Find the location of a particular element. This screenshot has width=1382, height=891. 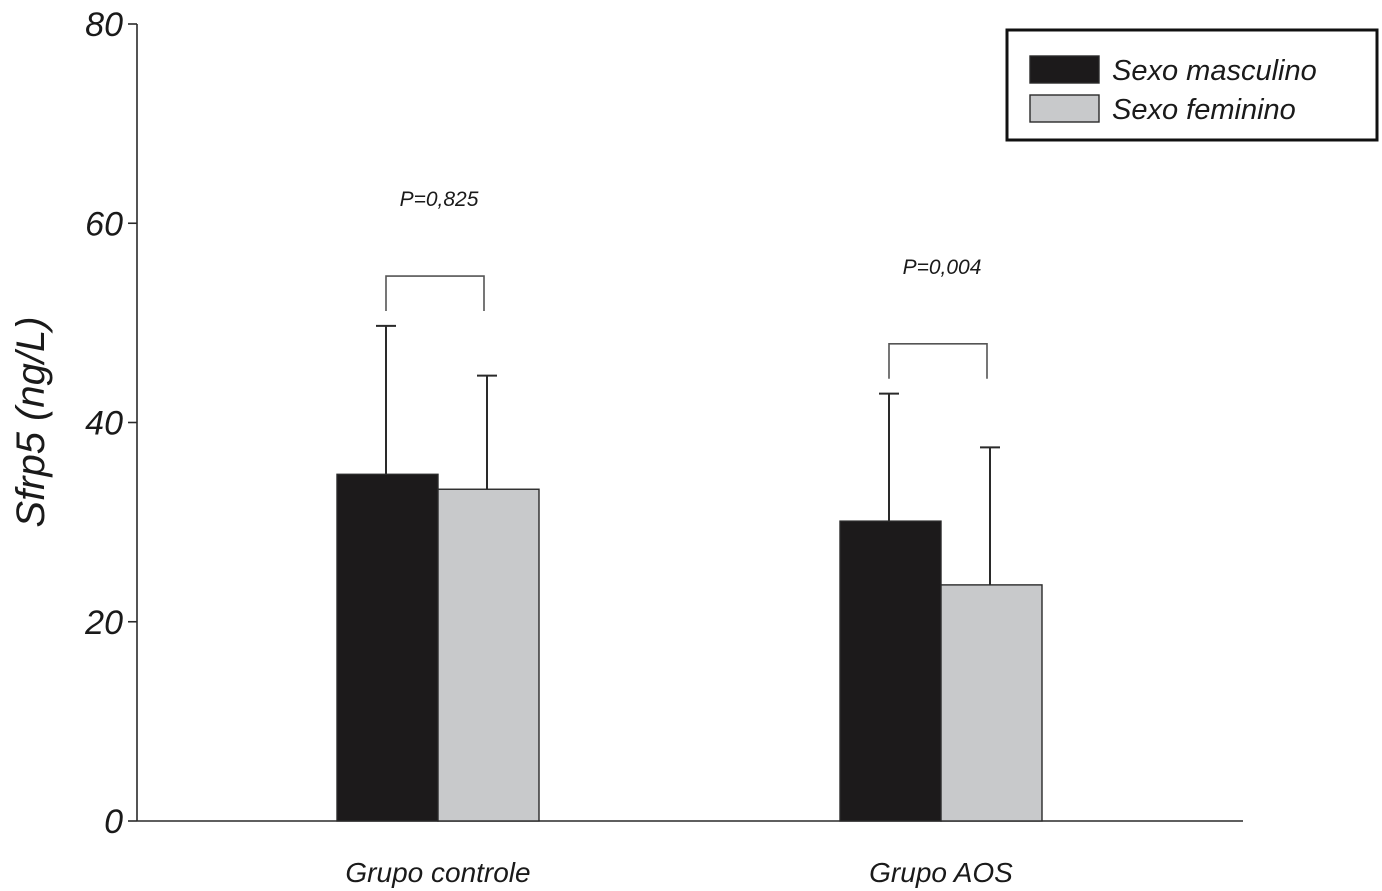

x-tick-label: Grupo controle is located at coordinates (437, 872).